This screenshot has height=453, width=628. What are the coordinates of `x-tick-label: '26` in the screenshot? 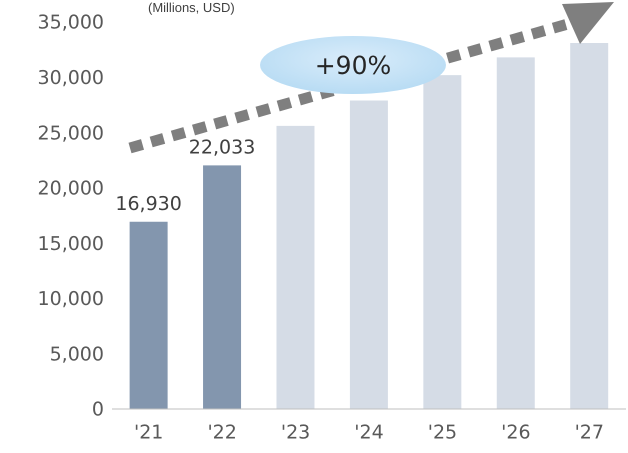 It's located at (516, 432).